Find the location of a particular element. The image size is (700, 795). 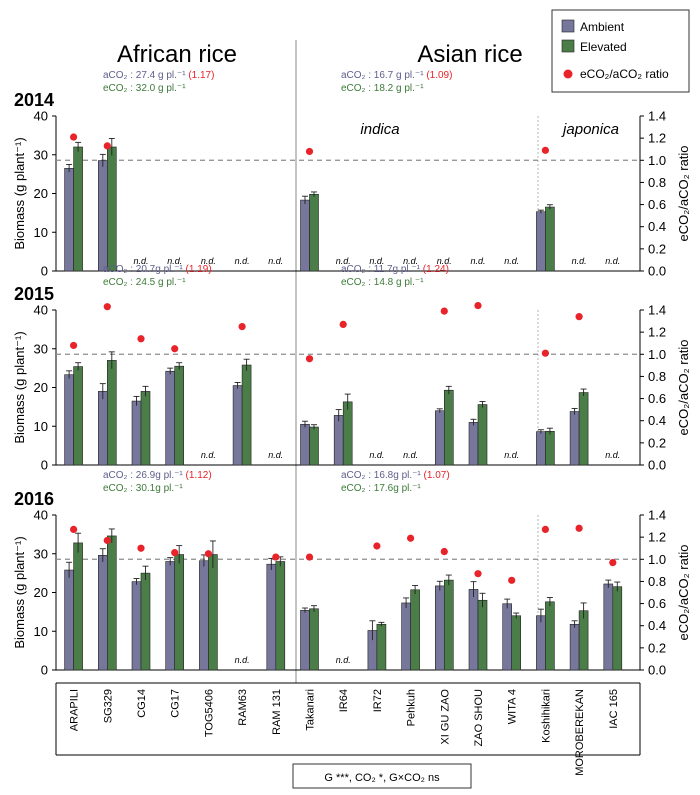

year-label: 2015 is located at coordinates (34, 294).